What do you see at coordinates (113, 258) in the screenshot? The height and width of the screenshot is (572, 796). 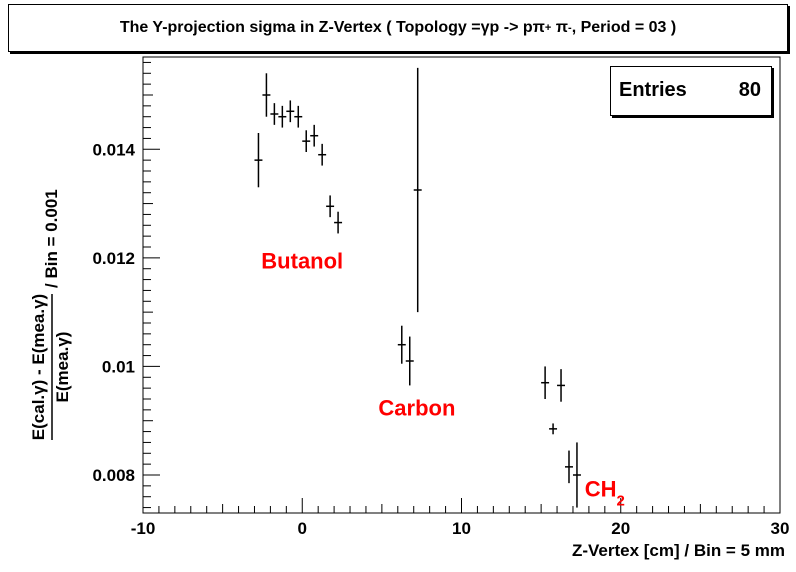 I see `y-tick-label: 0.012` at bounding box center [113, 258].